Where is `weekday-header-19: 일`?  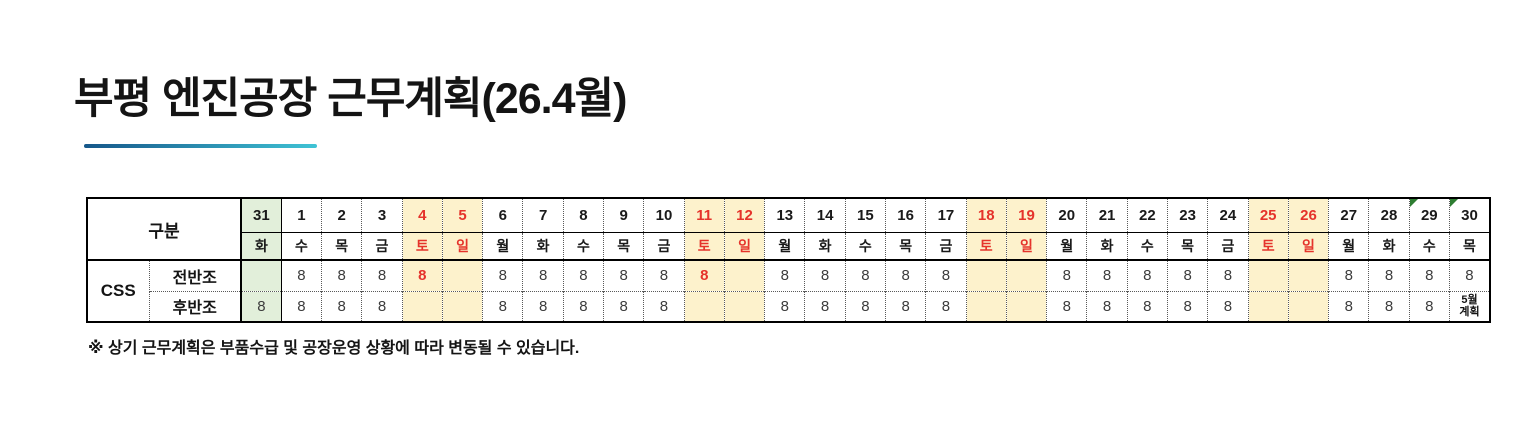 weekday-header-19: 일 is located at coordinates (1026, 245).